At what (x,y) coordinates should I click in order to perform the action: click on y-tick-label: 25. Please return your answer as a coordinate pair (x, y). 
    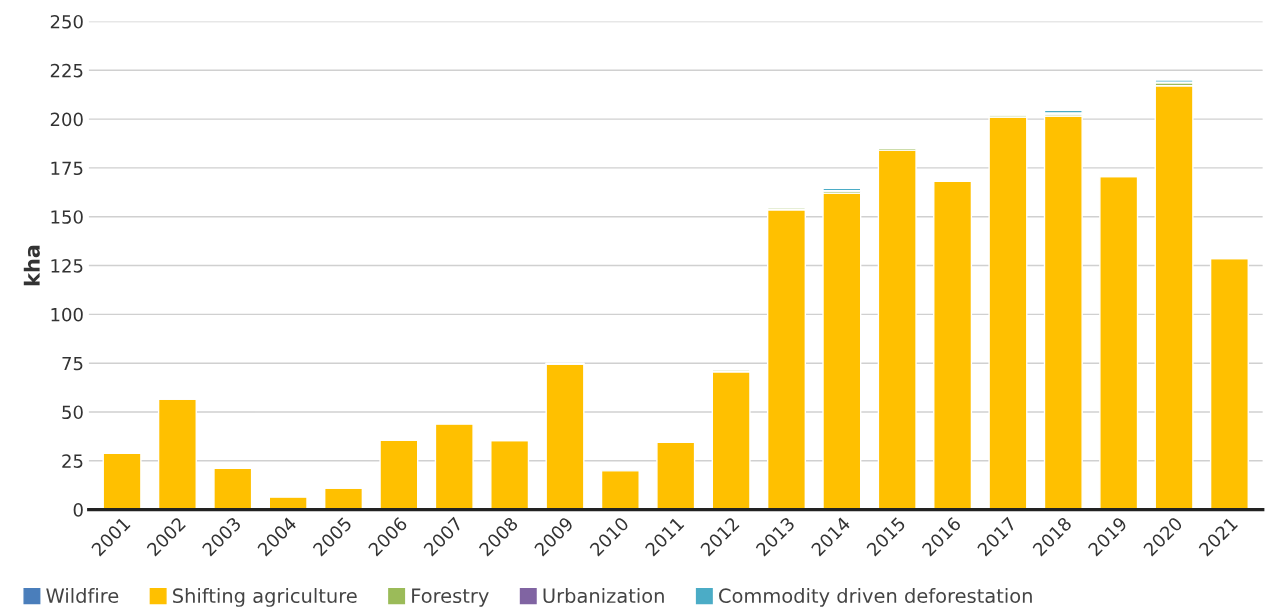
    Looking at the image, I should click on (72, 461).